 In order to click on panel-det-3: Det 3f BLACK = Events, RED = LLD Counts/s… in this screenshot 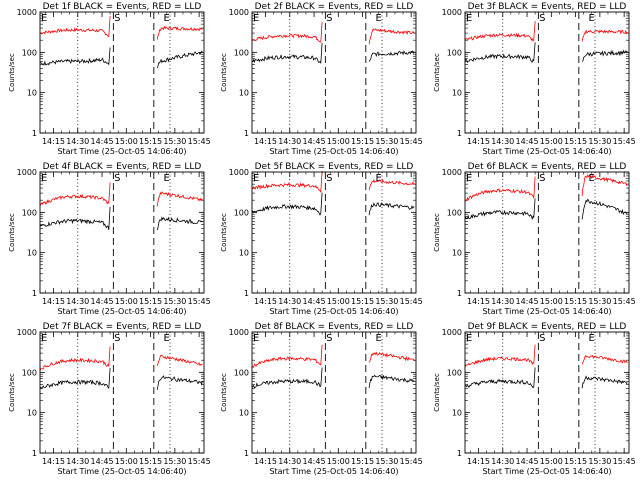, I will do `click(534, 79)`.